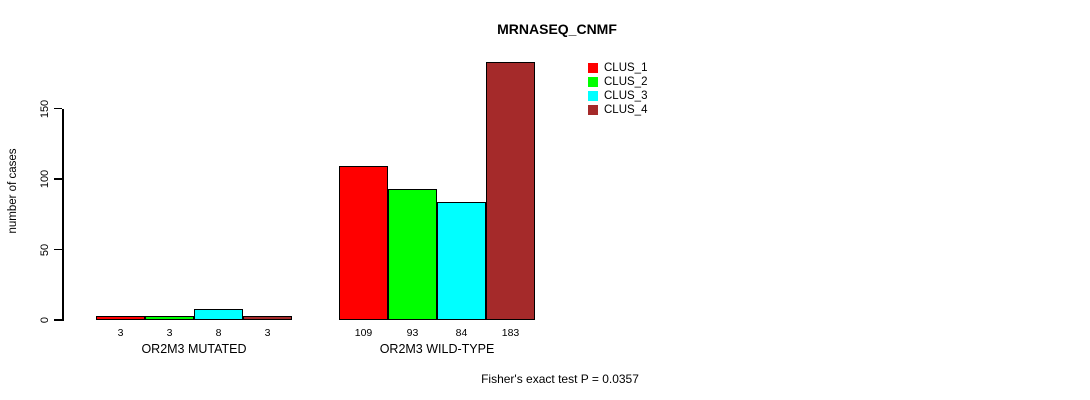  Describe the element at coordinates (363, 333) in the screenshot. I see `bar-value-label: 109` at that location.